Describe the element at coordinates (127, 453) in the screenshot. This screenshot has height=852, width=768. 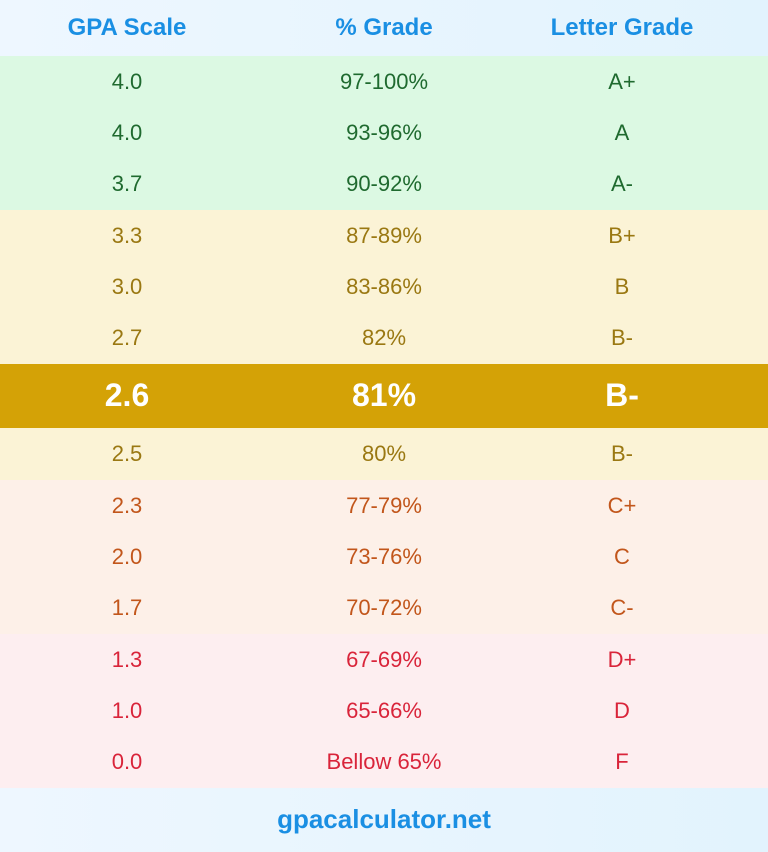
I see `gpa-cell: 2.5` at that location.